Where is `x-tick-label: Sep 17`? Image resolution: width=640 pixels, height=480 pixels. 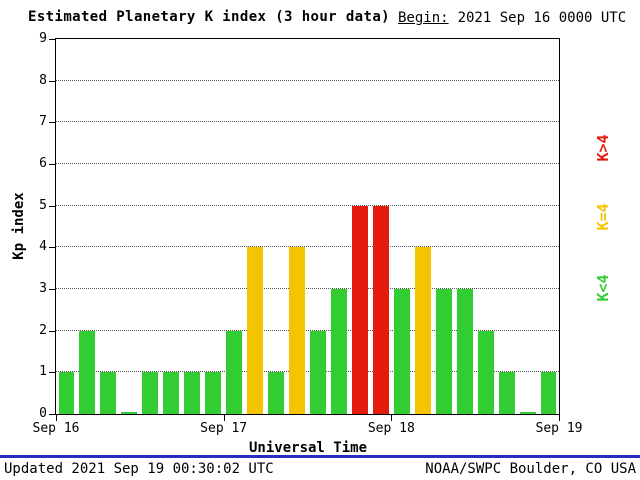 x-tick-label: Sep 17 is located at coordinates (224, 428).